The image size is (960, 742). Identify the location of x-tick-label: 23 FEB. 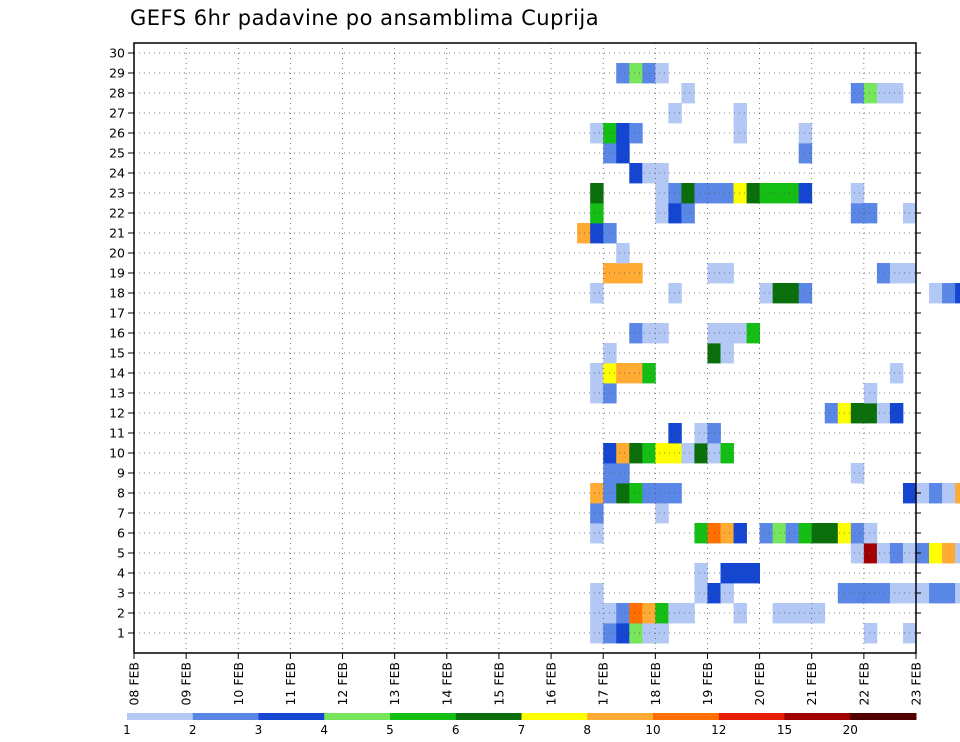
(916, 684).